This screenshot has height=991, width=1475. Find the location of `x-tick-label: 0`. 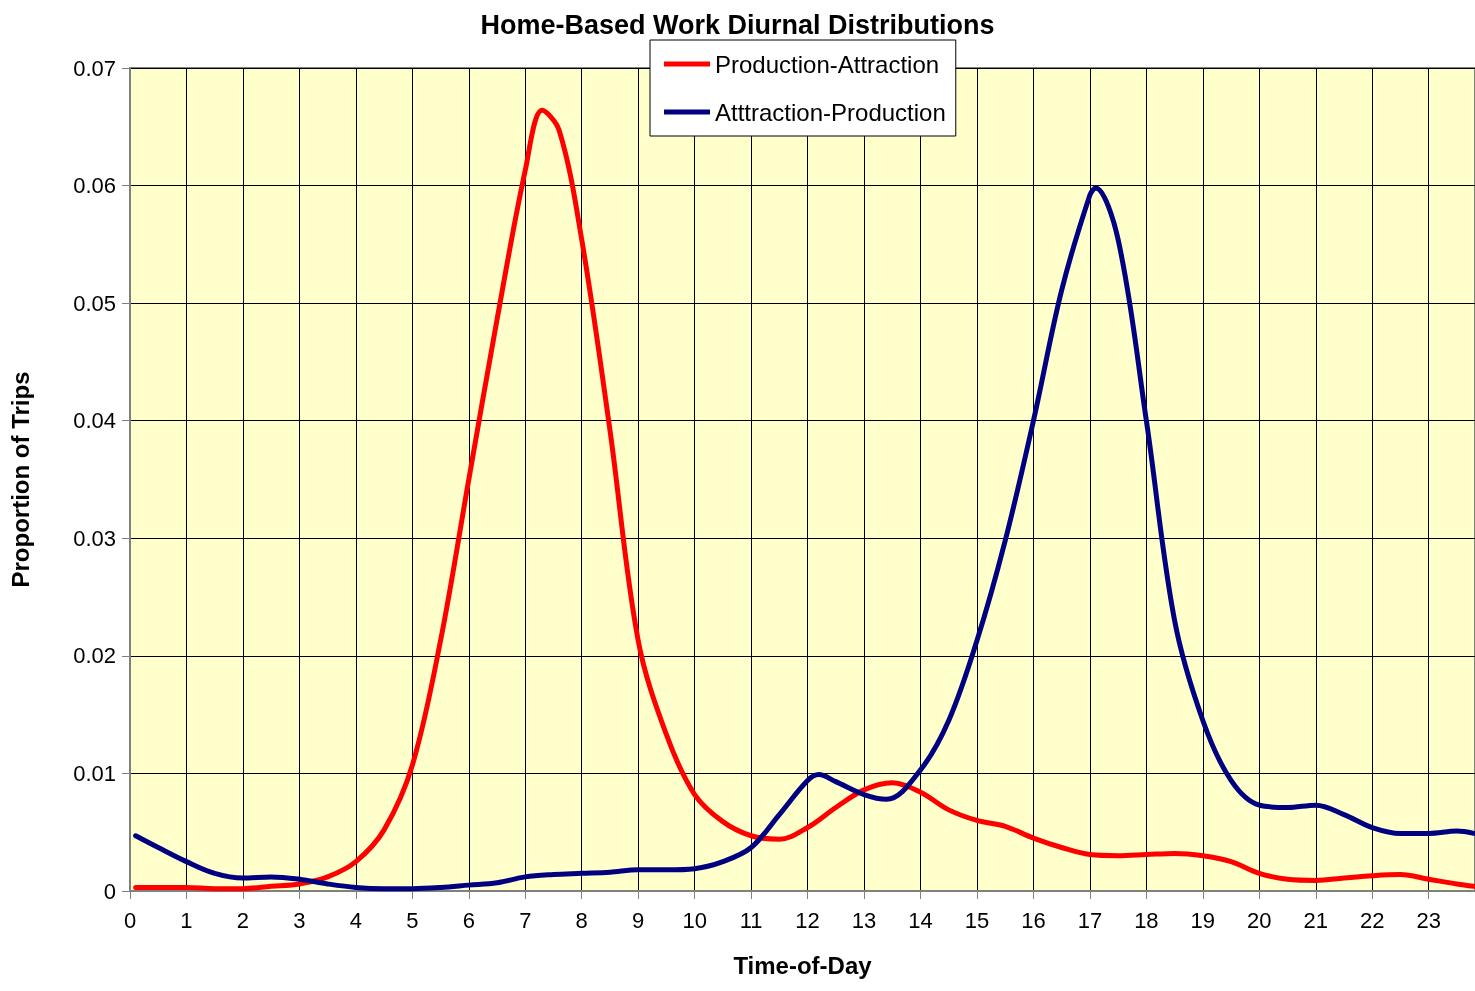

x-tick-label: 0 is located at coordinates (130, 920).